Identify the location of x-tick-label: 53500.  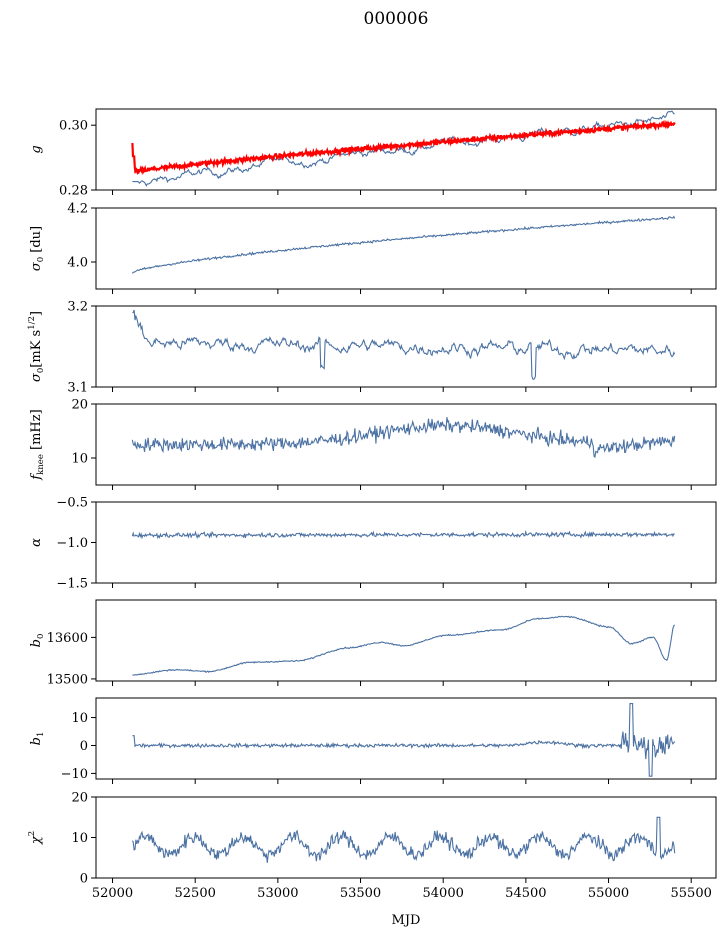
(360, 893).